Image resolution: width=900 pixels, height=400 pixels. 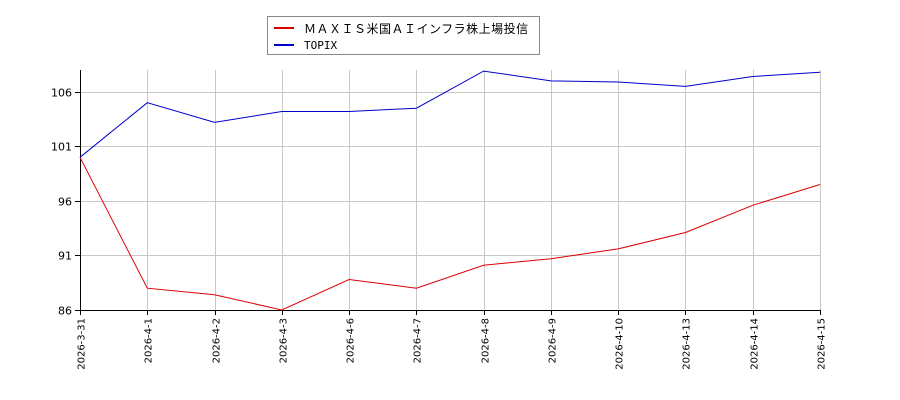 What do you see at coordinates (416, 28) in the screenshot?
I see `legend-label: ＭＡＸＩＳ米国ＡＩインフラ株上場投信` at bounding box center [416, 28].